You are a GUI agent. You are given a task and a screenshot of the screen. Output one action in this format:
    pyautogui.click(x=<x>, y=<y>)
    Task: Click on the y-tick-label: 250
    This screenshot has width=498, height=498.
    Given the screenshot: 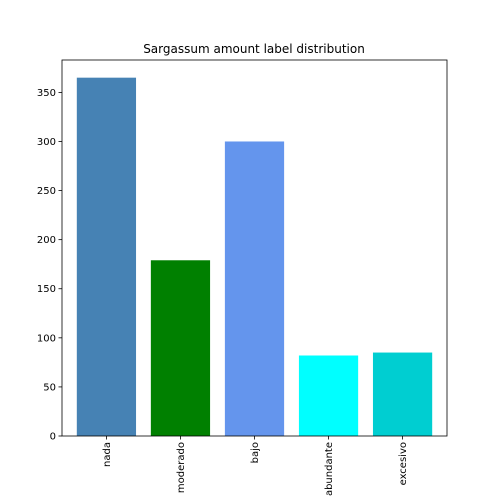 What is the action you would take?
    pyautogui.click(x=46, y=191)
    